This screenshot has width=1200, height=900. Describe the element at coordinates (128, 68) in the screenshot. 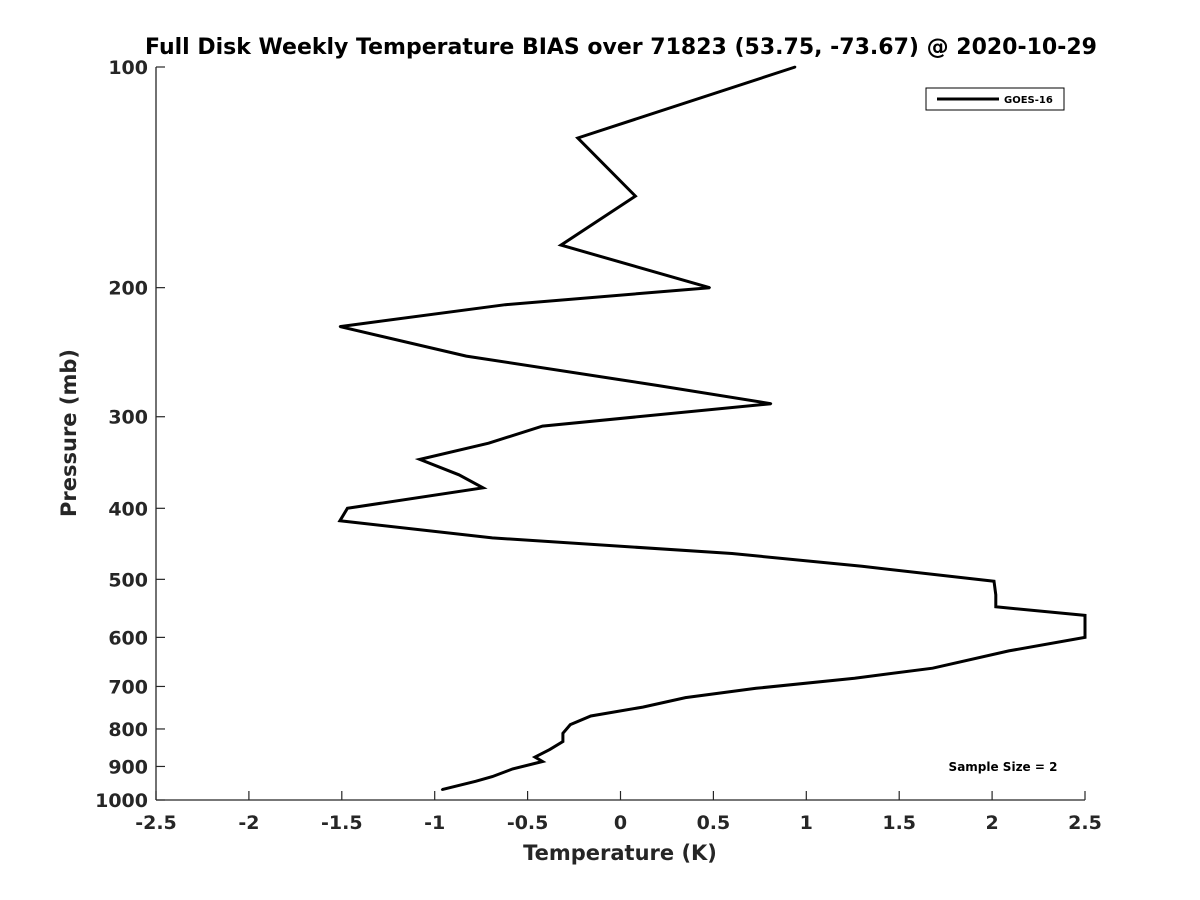

I see `y-tick-label: 100` at that location.